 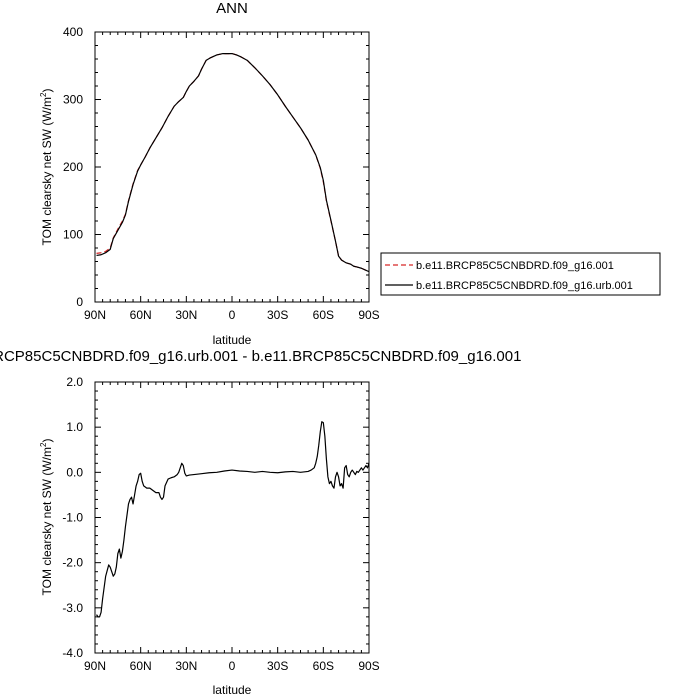 What do you see at coordinates (232, 690) in the screenshot?
I see `chart-bottom-xlabel: latitude` at bounding box center [232, 690].